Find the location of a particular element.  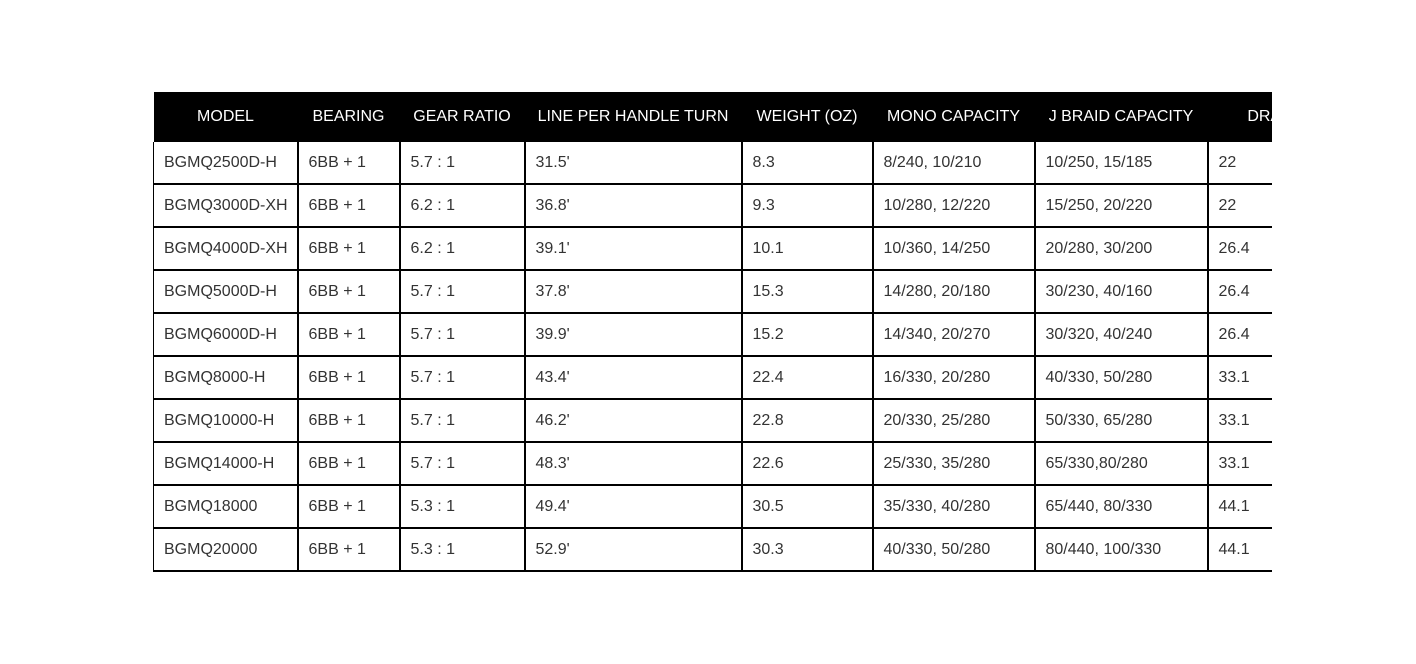

table-cell: 10/360, 14/250 is located at coordinates (953, 248).